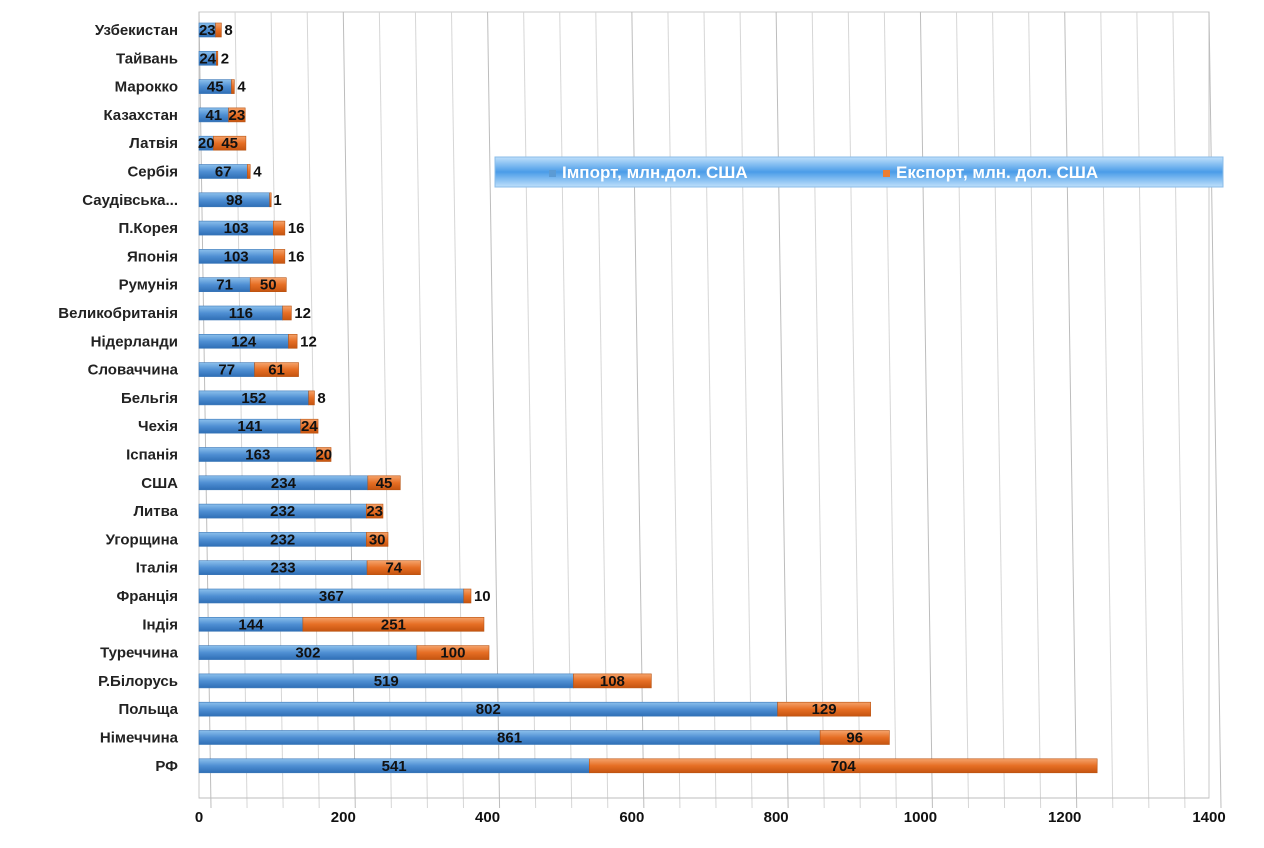 This screenshot has height=848, width=1264. What do you see at coordinates (136, 30) in the screenshot?
I see `category-label: Узбекистан` at bounding box center [136, 30].